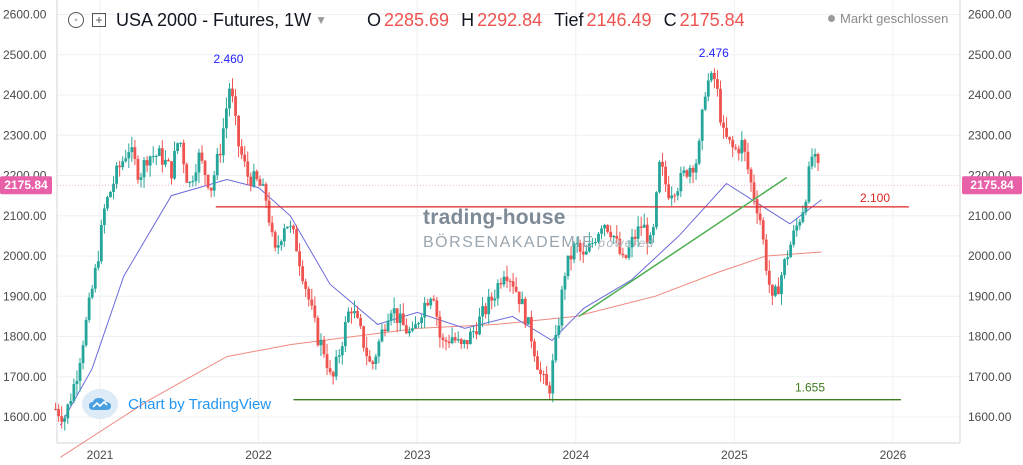  I want to click on peak-label: 2.460, so click(228, 59).